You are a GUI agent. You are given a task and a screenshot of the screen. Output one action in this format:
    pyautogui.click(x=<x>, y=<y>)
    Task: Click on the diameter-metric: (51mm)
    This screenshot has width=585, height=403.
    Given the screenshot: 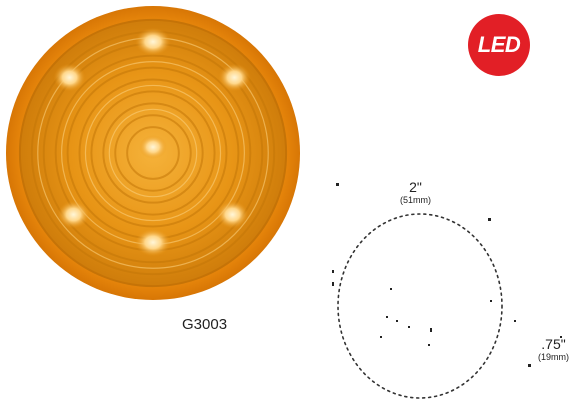 What is the action you would take?
    pyautogui.click(x=415, y=200)
    